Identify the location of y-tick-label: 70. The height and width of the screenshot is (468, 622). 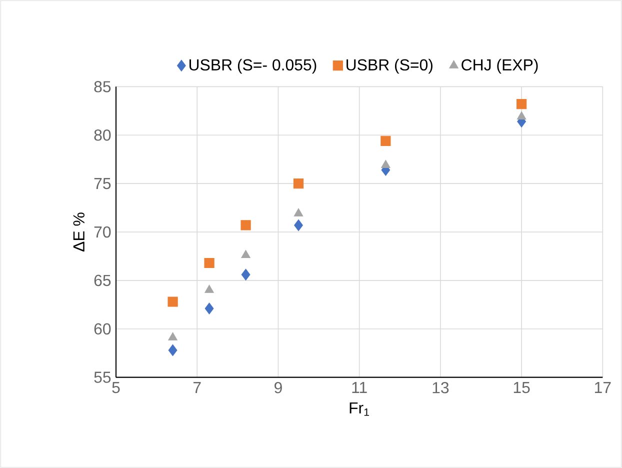
(102, 232).